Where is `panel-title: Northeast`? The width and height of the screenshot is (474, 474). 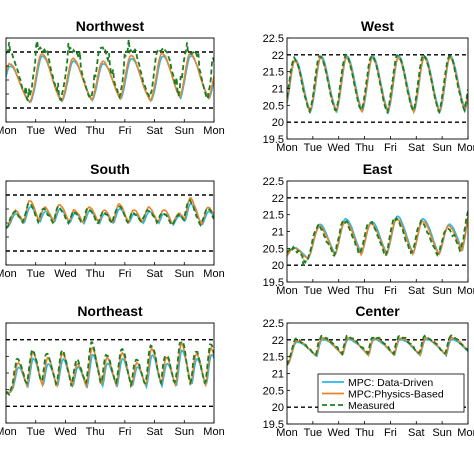
panel-title: Northeast is located at coordinates (110, 311).